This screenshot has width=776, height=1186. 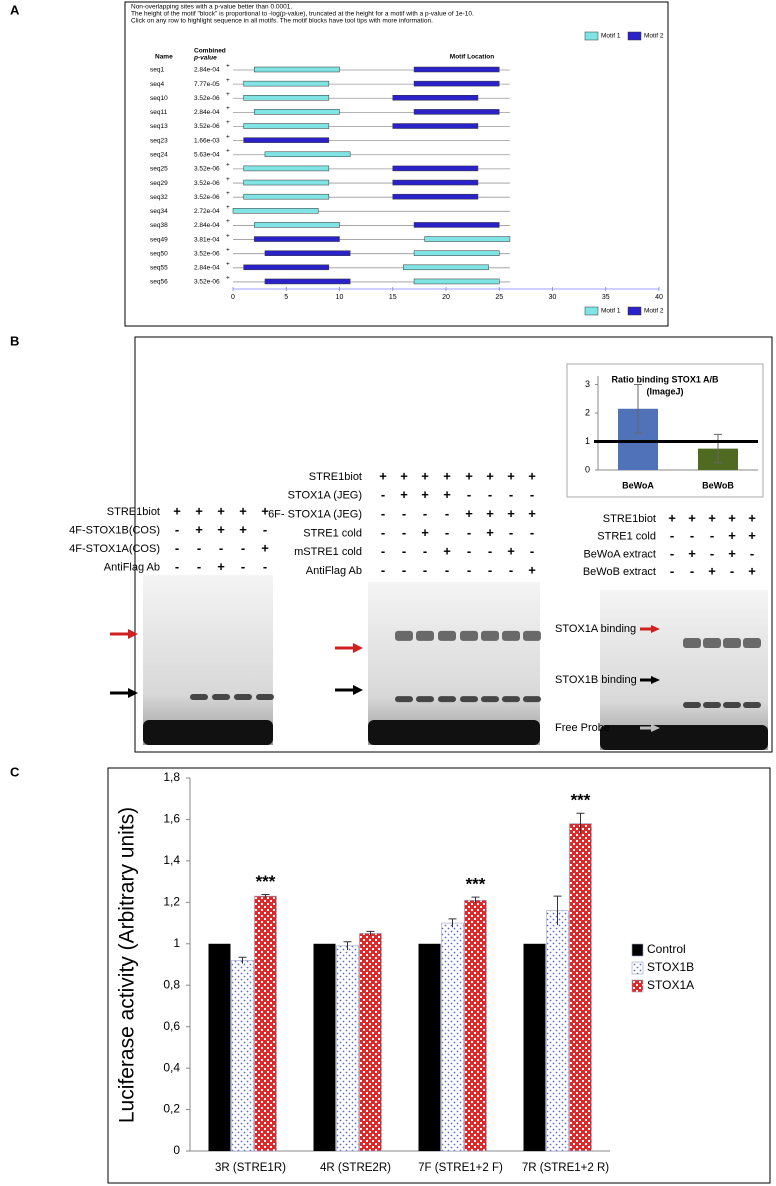 What do you see at coordinates (666, 949) in the screenshot?
I see `legend-label: Control` at bounding box center [666, 949].